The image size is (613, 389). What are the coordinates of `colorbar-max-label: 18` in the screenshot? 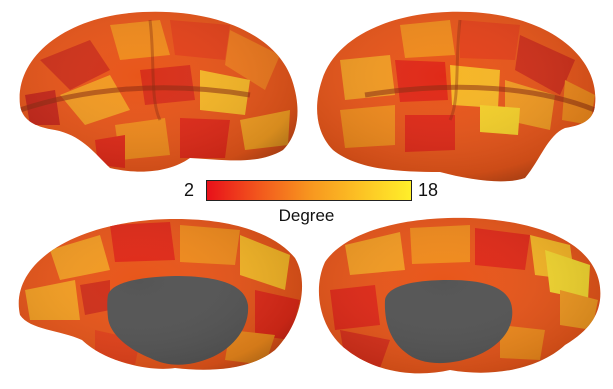 It's located at (428, 190).